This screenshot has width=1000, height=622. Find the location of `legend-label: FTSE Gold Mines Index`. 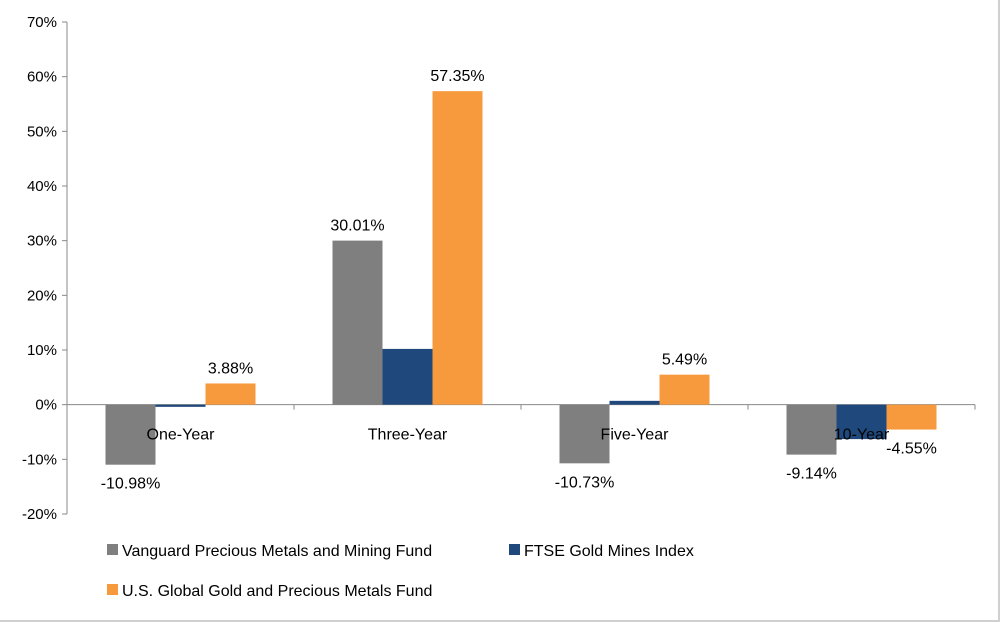

legend-label: FTSE Gold Mines Index is located at coordinates (609, 551).